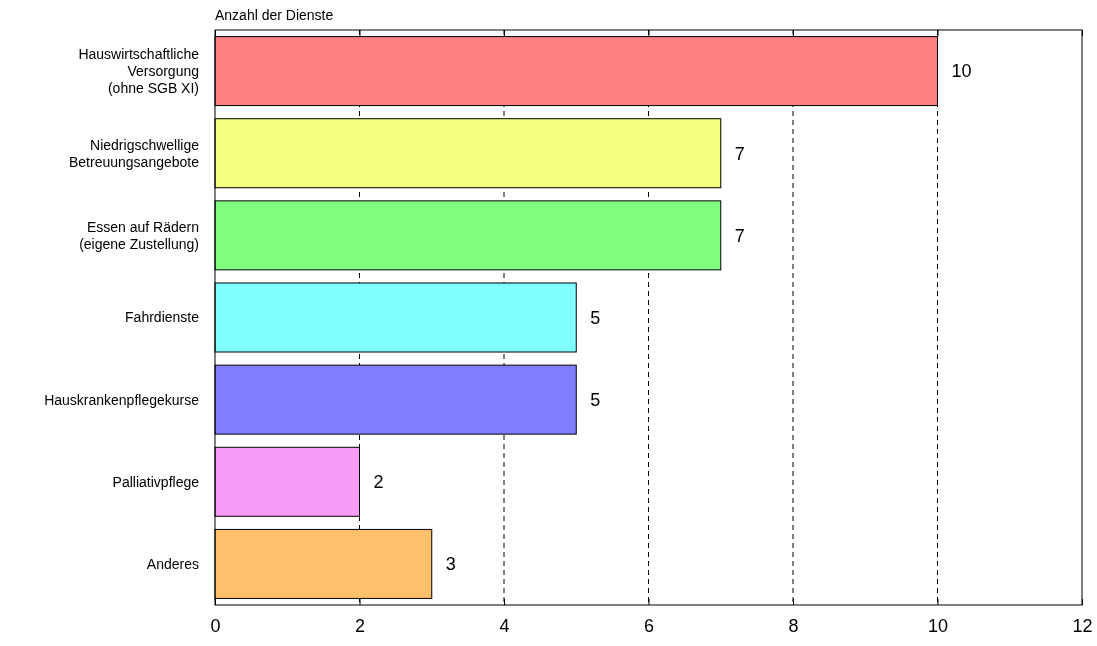 The width and height of the screenshot is (1097, 646). What do you see at coordinates (378, 482) in the screenshot?
I see `data-label: 2` at bounding box center [378, 482].